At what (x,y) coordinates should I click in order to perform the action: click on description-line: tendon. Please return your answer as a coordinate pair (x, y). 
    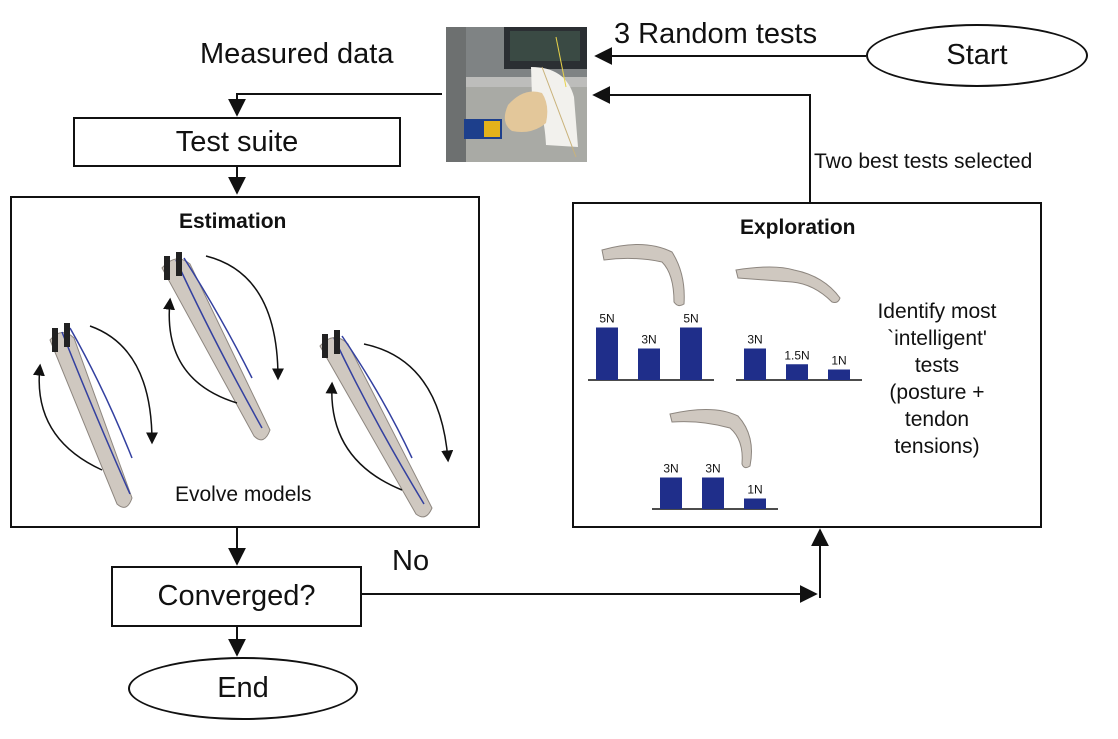
    Looking at the image, I should click on (937, 419).